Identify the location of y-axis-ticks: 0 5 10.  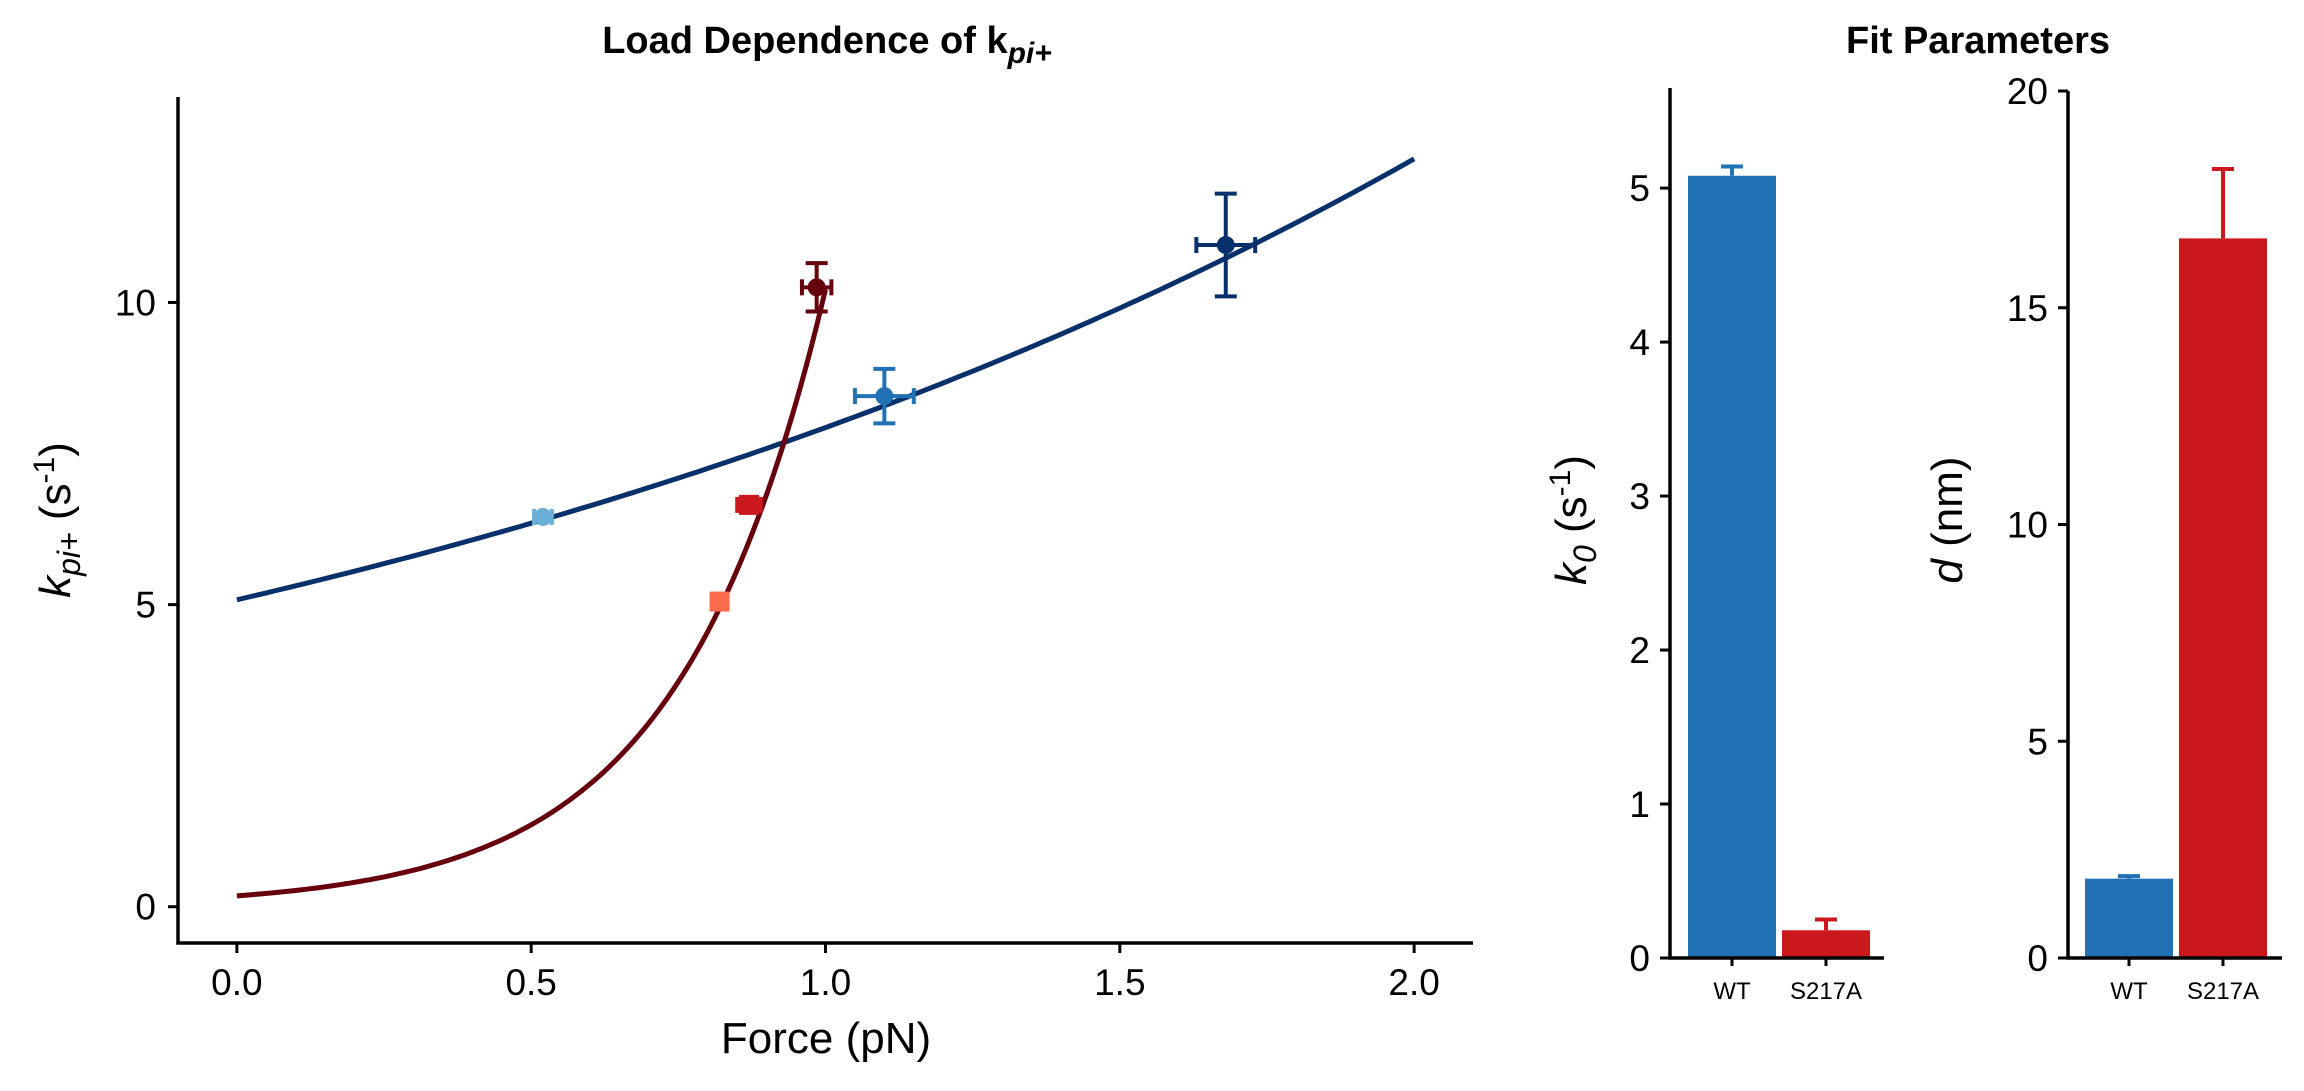
(146, 605).